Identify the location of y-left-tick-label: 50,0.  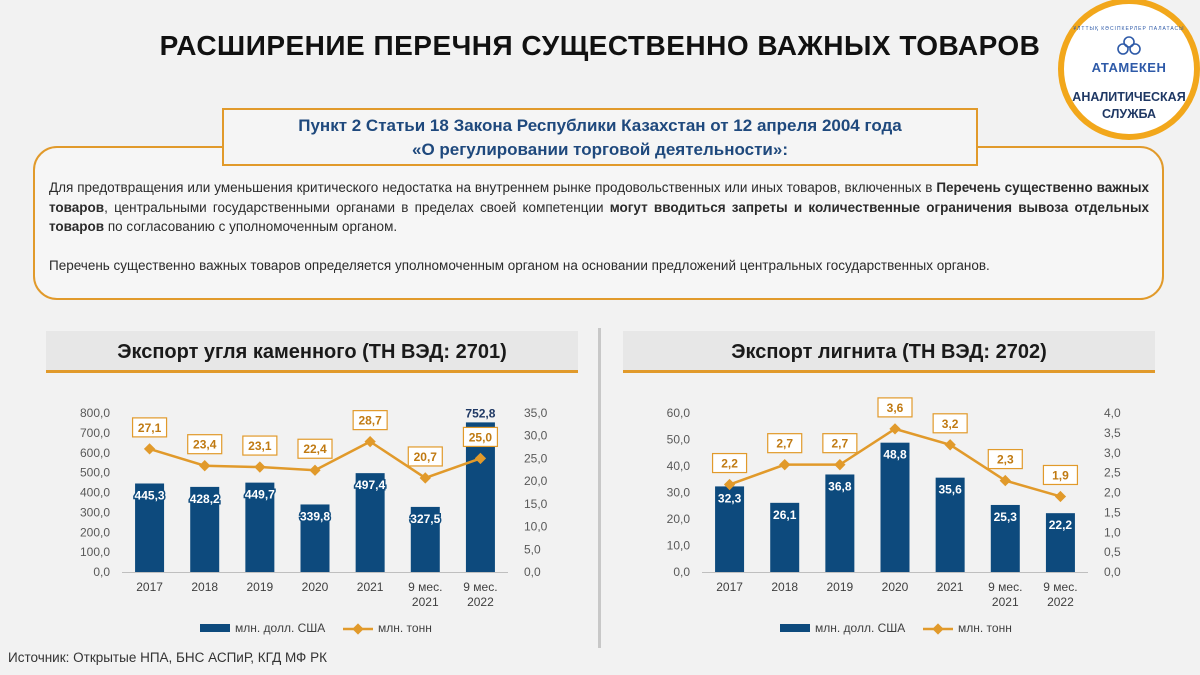
(679, 440).